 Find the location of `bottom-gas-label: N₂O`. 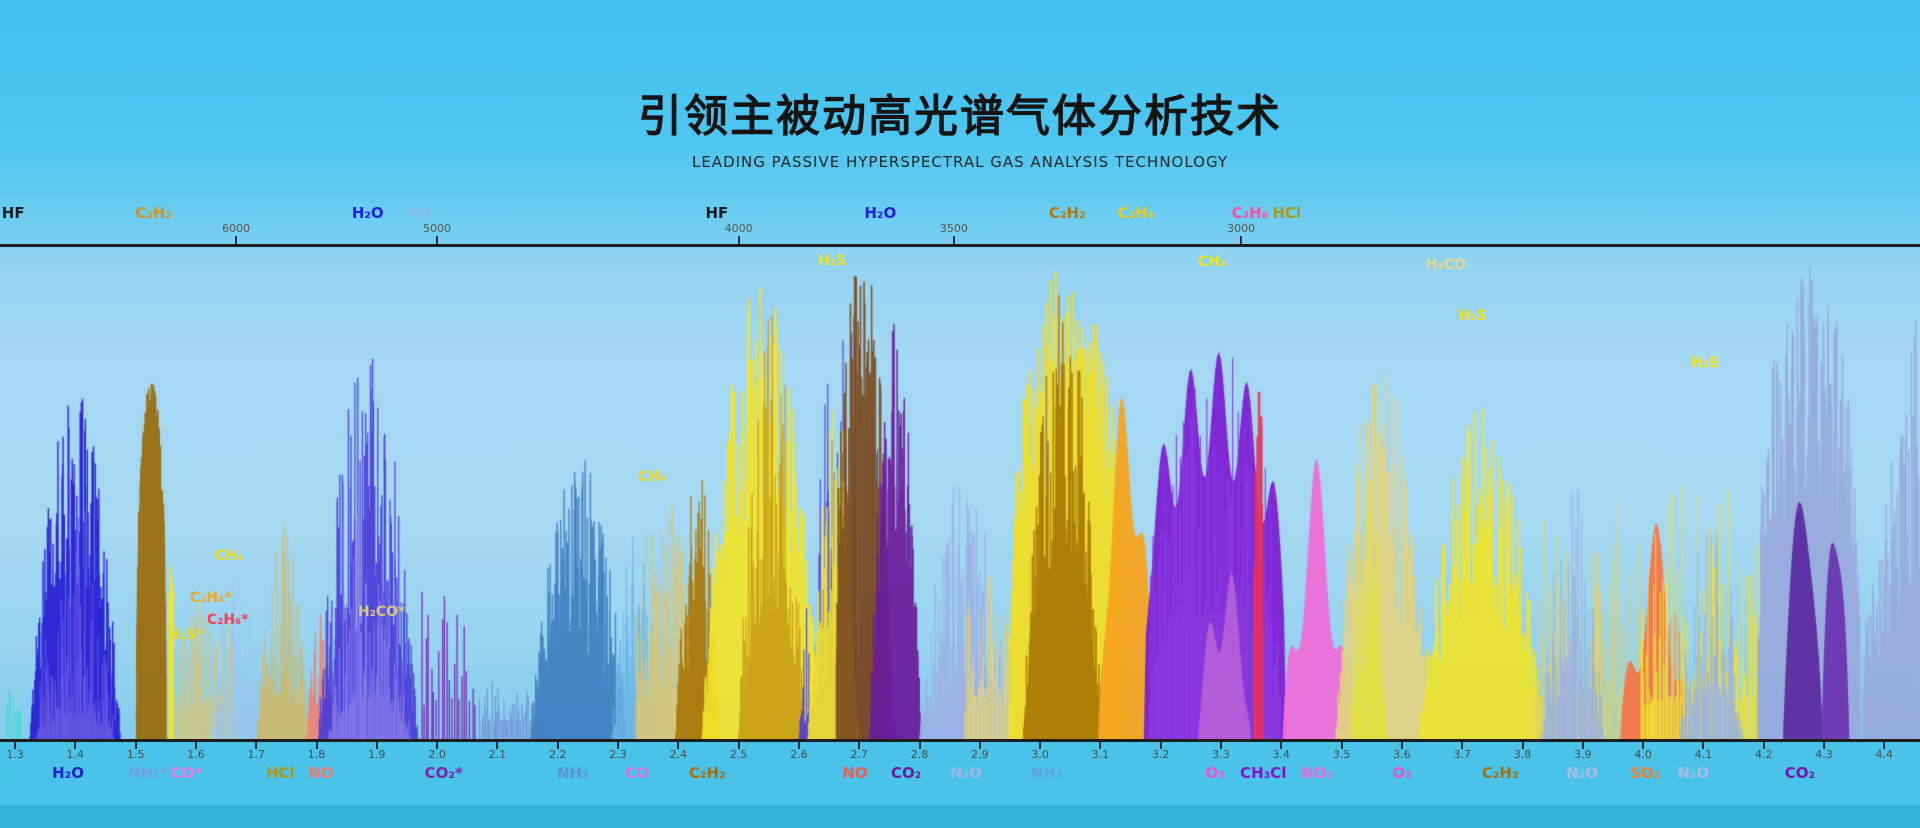

bottom-gas-label: N₂O is located at coordinates (1693, 773).